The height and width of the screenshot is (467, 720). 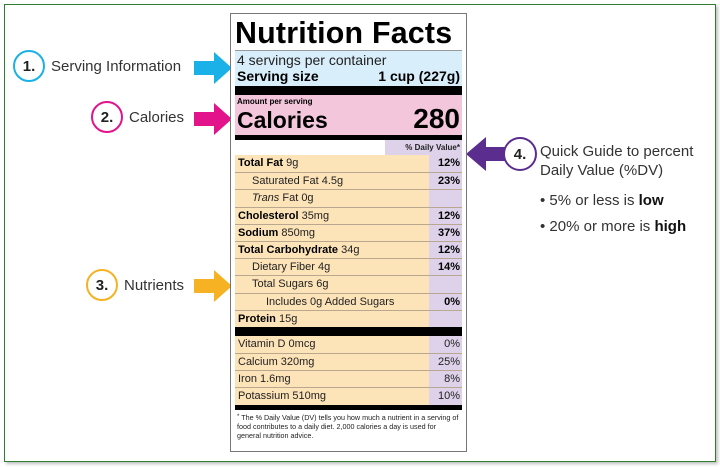 I want to click on nutrient-row-added-sugars: Includes 0g Added Sugars 0%, so click(x=348, y=301).